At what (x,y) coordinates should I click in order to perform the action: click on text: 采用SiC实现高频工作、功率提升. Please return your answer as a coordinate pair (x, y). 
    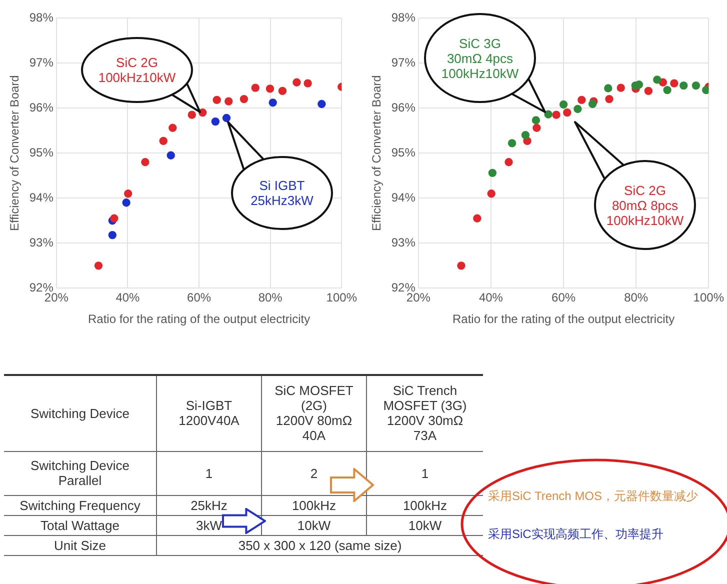
    Looking at the image, I should click on (576, 534).